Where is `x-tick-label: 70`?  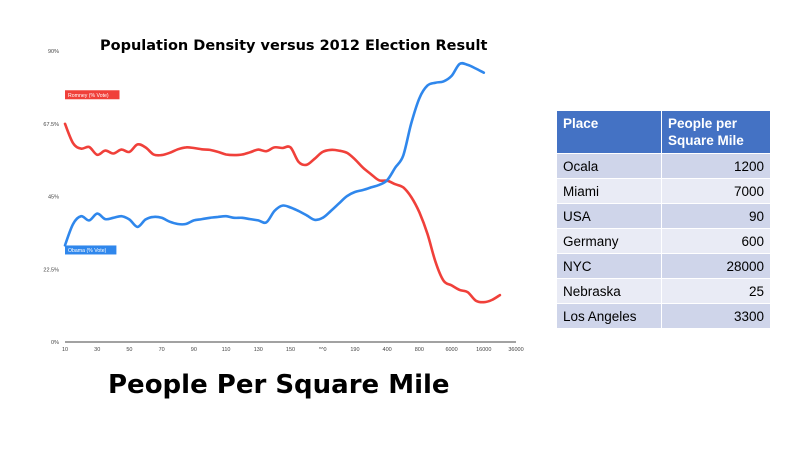 x-tick-label: 70 is located at coordinates (162, 350).